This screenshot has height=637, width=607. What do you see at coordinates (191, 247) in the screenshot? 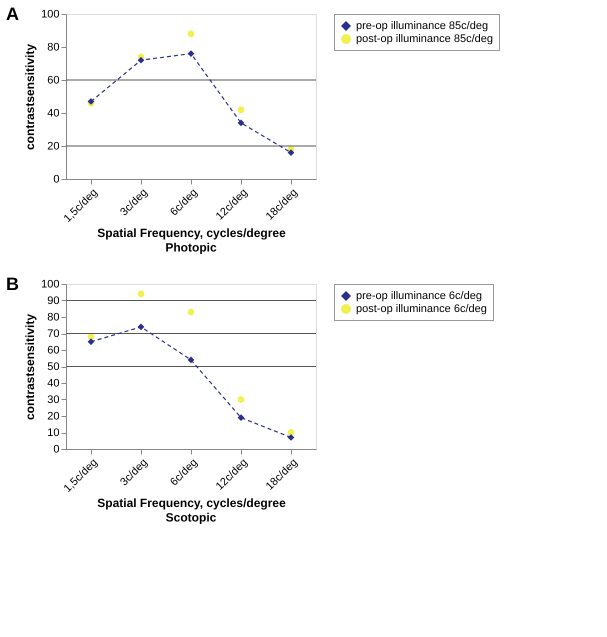
I see `text: Photopic` at bounding box center [191, 247].